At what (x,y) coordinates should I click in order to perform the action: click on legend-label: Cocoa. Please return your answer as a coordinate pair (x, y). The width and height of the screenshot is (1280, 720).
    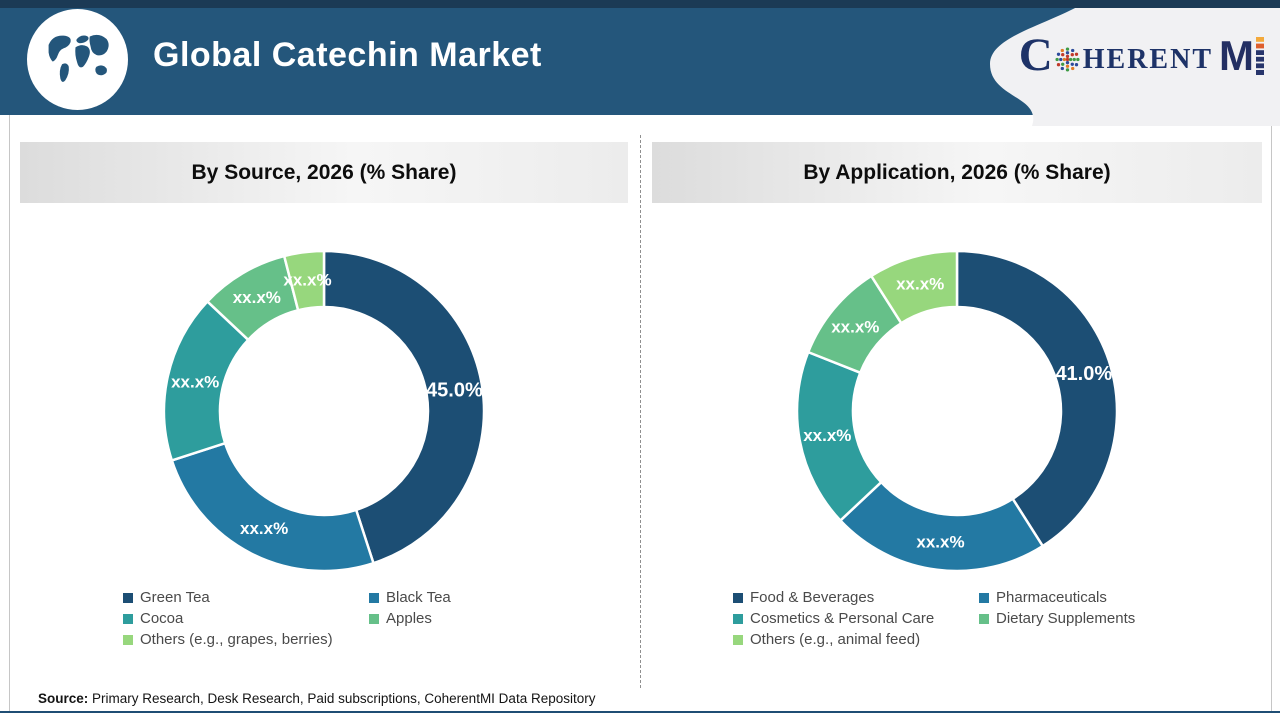
    Looking at the image, I should click on (162, 618).